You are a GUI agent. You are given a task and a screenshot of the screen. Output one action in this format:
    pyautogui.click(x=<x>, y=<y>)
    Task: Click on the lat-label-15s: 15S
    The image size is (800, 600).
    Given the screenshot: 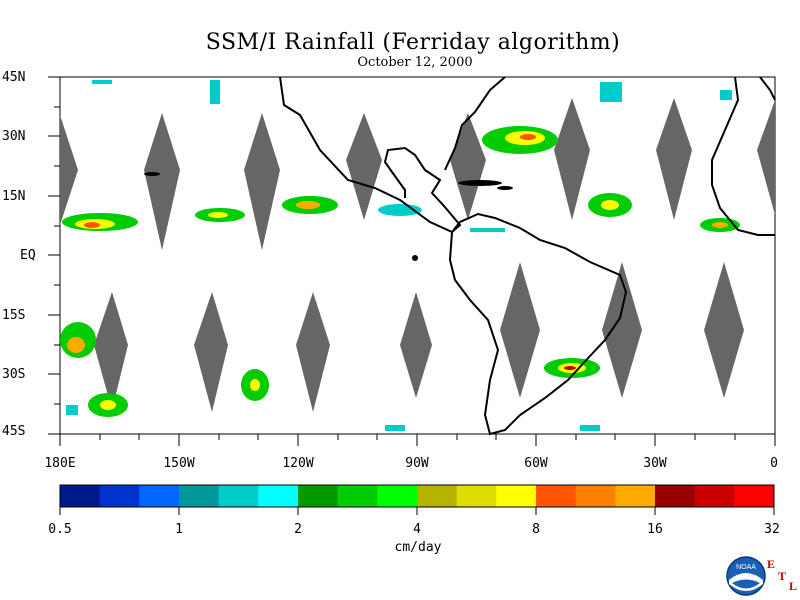 What is the action you would take?
    pyautogui.click(x=14, y=315)
    